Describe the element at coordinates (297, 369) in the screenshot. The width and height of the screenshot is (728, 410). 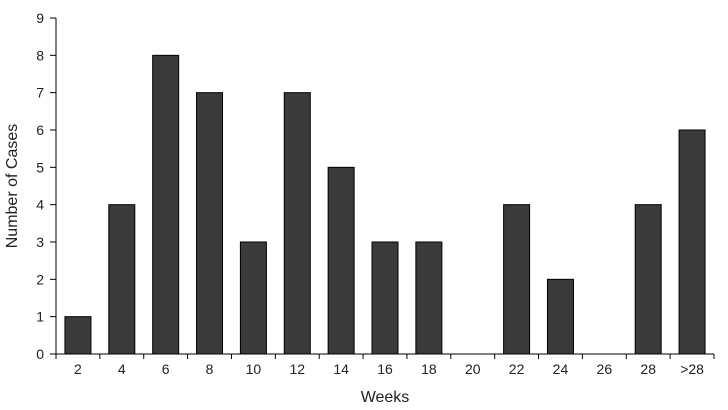
I see `x-tick-label: 12` at that location.